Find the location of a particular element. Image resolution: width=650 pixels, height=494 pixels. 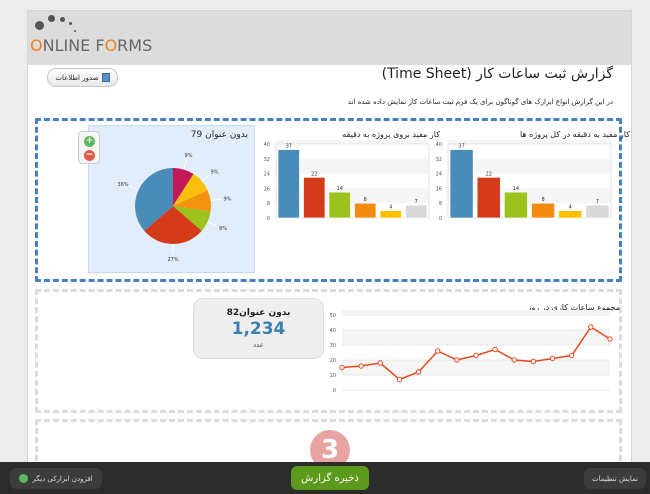

add-widget-label: افزودن ابزارکی دیگر is located at coordinates (62, 478).